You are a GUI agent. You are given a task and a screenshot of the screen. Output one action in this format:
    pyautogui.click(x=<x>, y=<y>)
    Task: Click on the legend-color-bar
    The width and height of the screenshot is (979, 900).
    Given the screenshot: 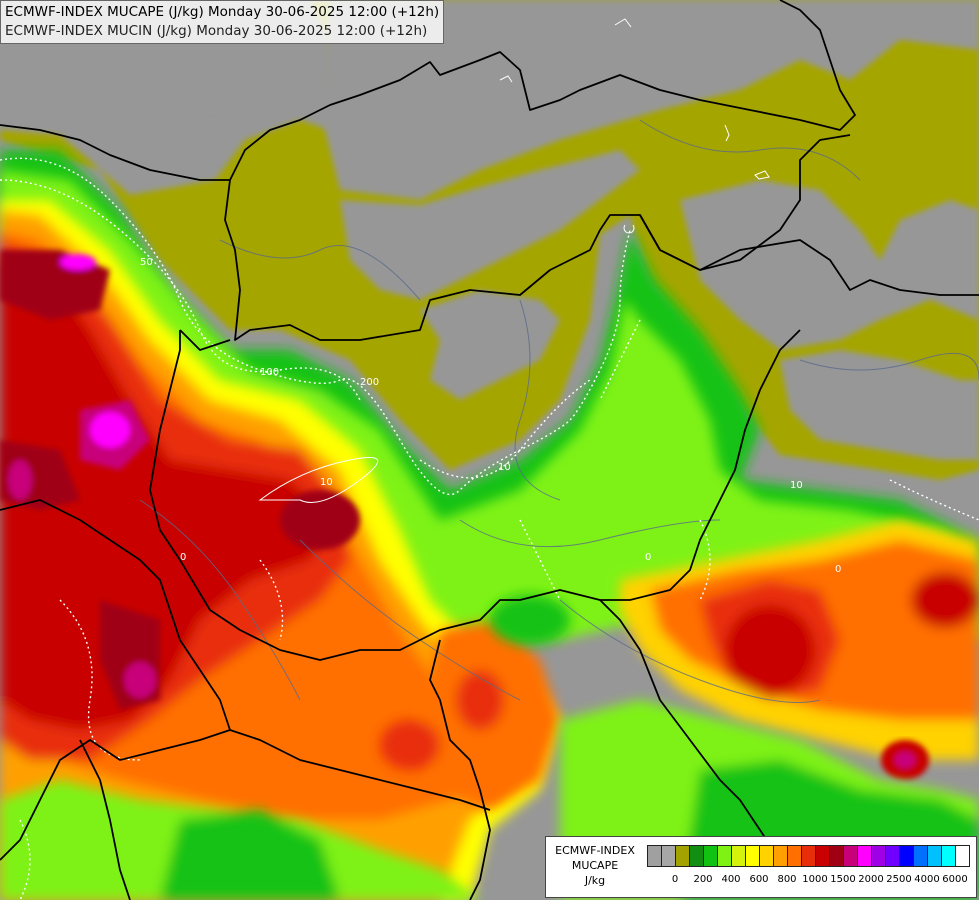 What is the action you would take?
    pyautogui.click(x=808, y=856)
    